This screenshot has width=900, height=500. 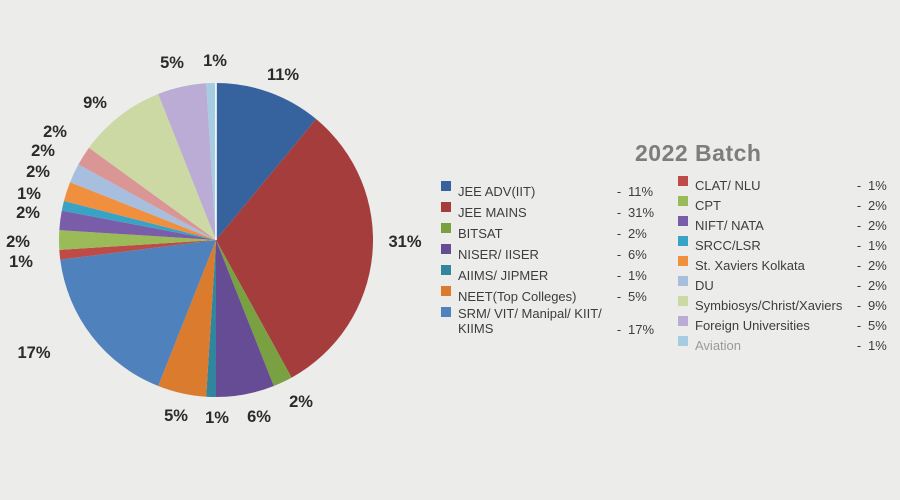 I want to click on legend-swatch-srcc-lsr, so click(x=683, y=241).